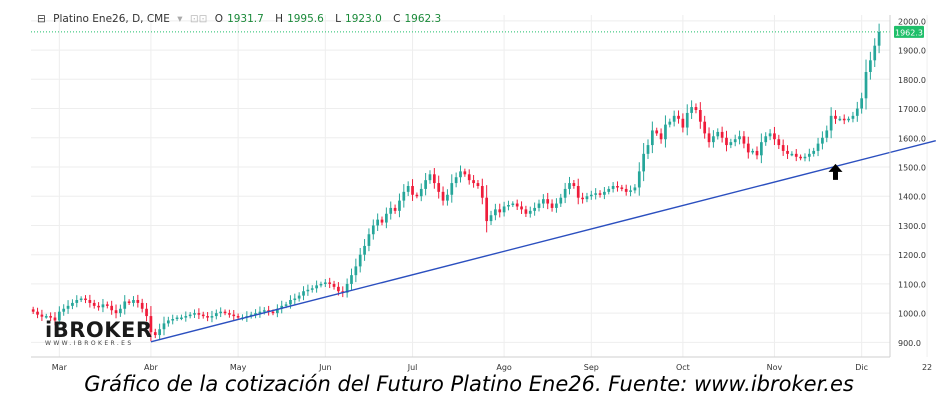  Describe the element at coordinates (198, 19) in the screenshot. I see `settings-icon: ⊡⊡` at that location.